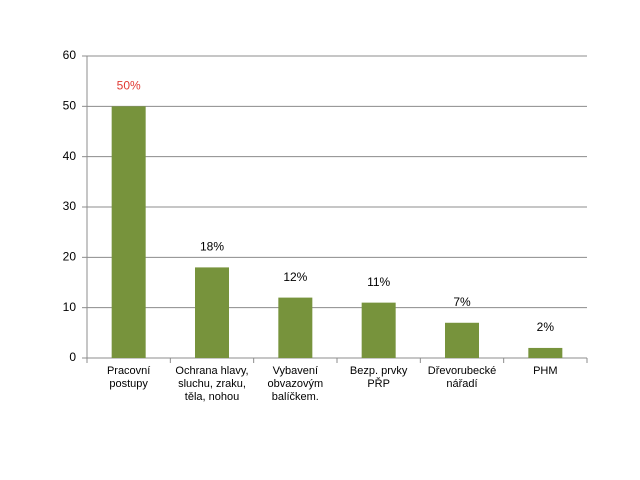  What do you see at coordinates (70, 257) in the screenshot?
I see `y-tick-label: 20` at bounding box center [70, 257].